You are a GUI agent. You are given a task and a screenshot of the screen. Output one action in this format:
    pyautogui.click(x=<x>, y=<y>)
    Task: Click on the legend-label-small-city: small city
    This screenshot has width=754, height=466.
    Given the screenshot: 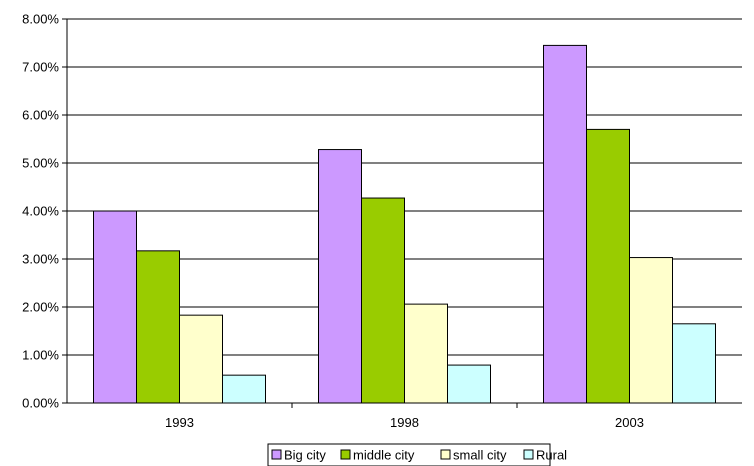 What is the action you would take?
    pyautogui.click(x=480, y=455)
    